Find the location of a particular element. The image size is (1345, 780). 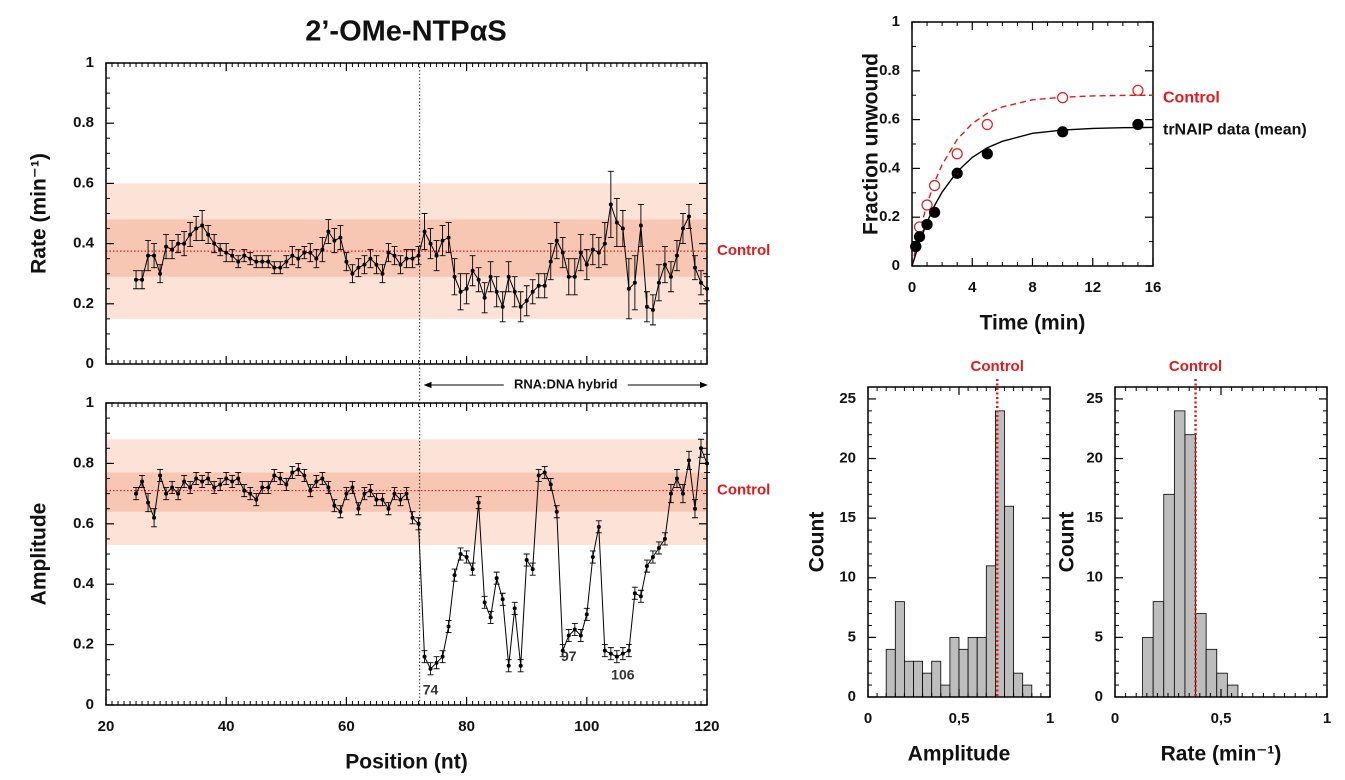

region-label-bg is located at coordinates (565, 385).